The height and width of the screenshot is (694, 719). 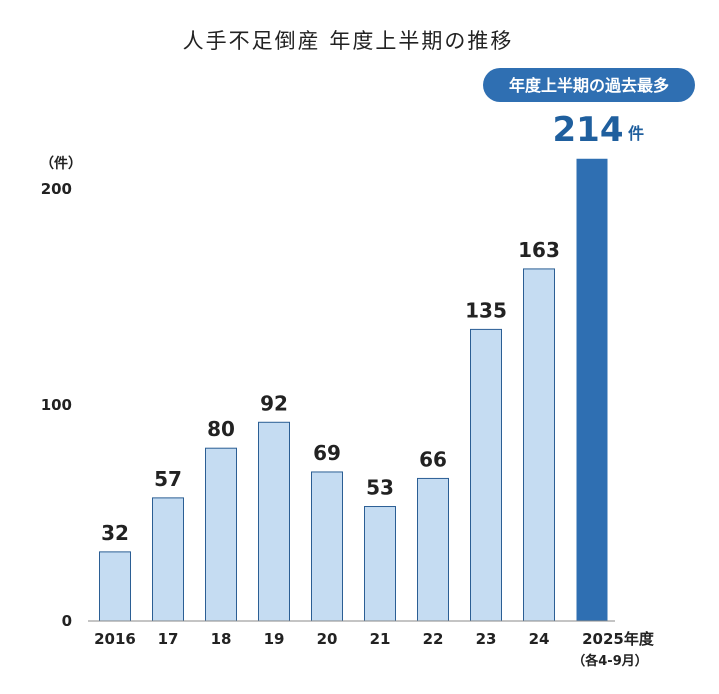 I want to click on highlight-unit-label: 件, so click(x=636, y=133).